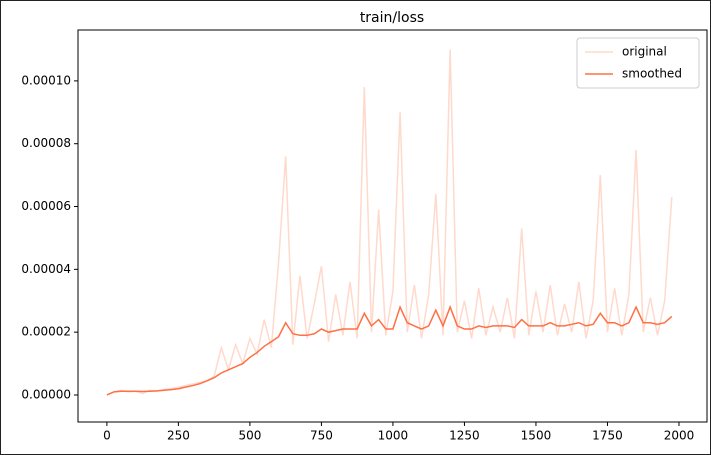  I want to click on x-tick-label: 0, so click(107, 436).